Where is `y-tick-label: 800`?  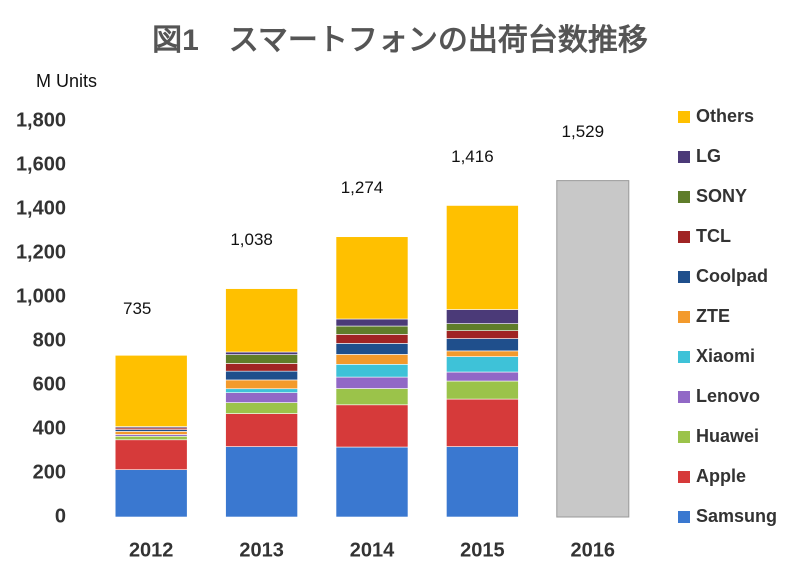 y-tick-label: 800 is located at coordinates (49, 340).